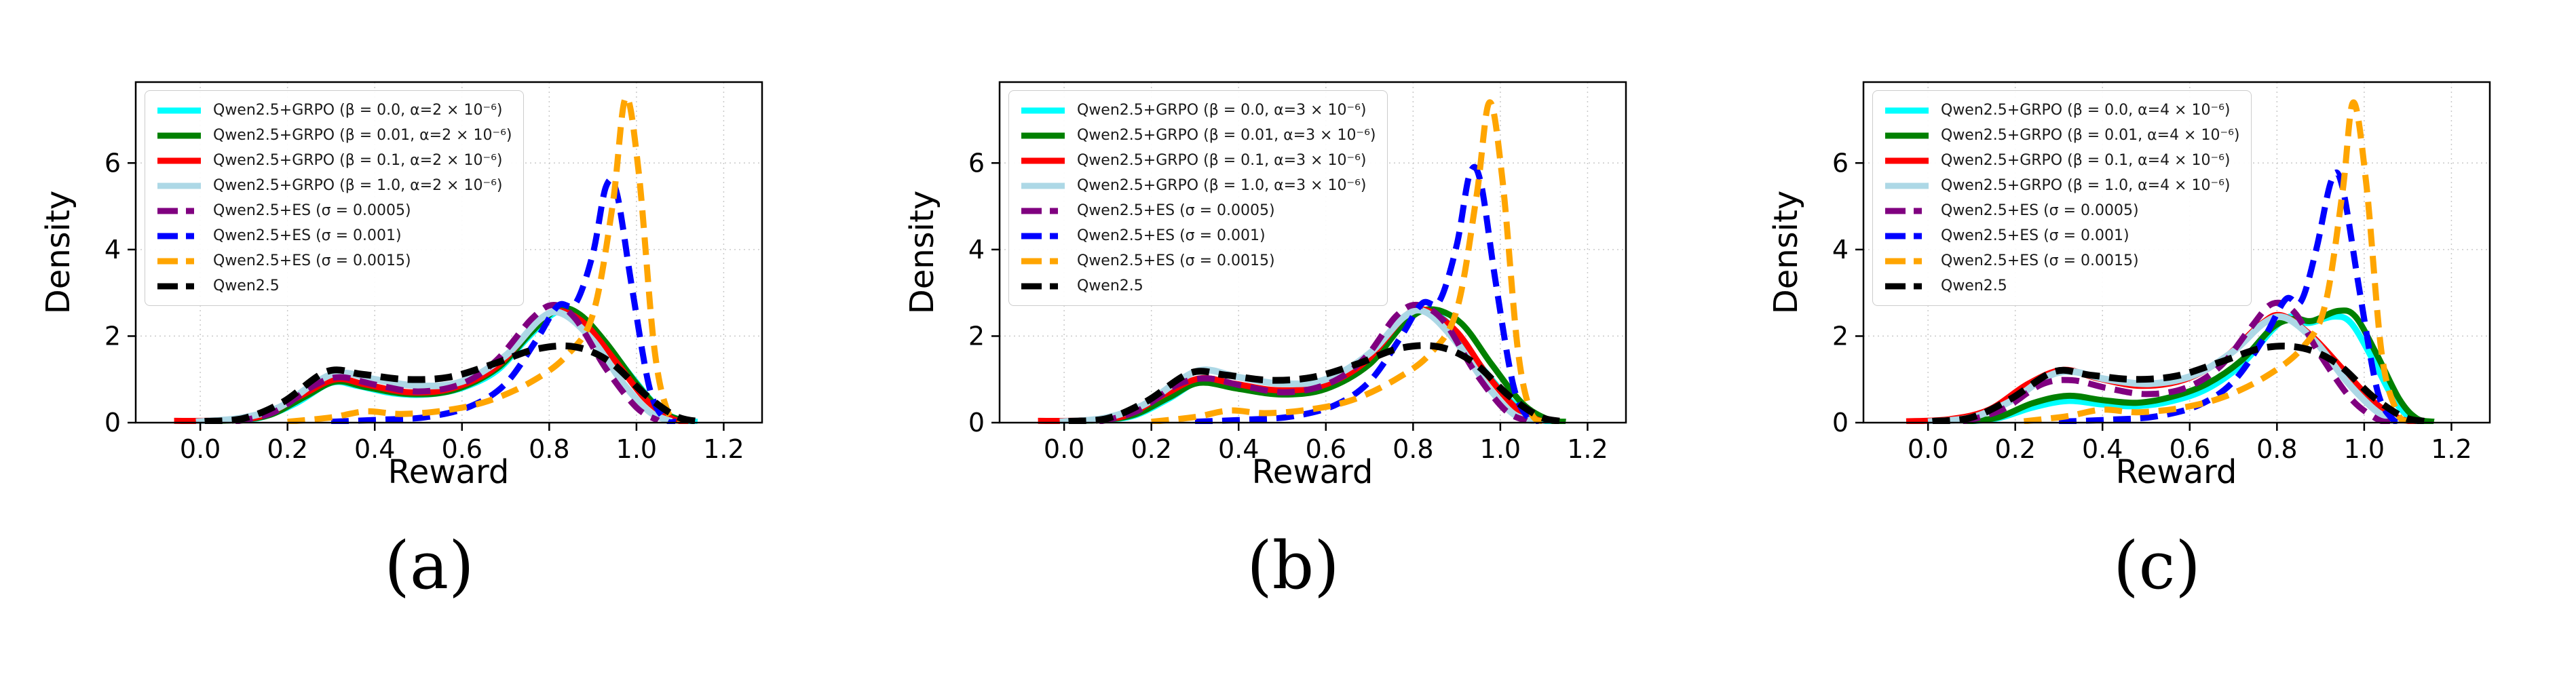  Describe the element at coordinates (2062, 135) in the screenshot. I see `legend-item: Qwen2.5+GRPO (β = 0.01, α=4 × 10⁻⁶)` at that location.